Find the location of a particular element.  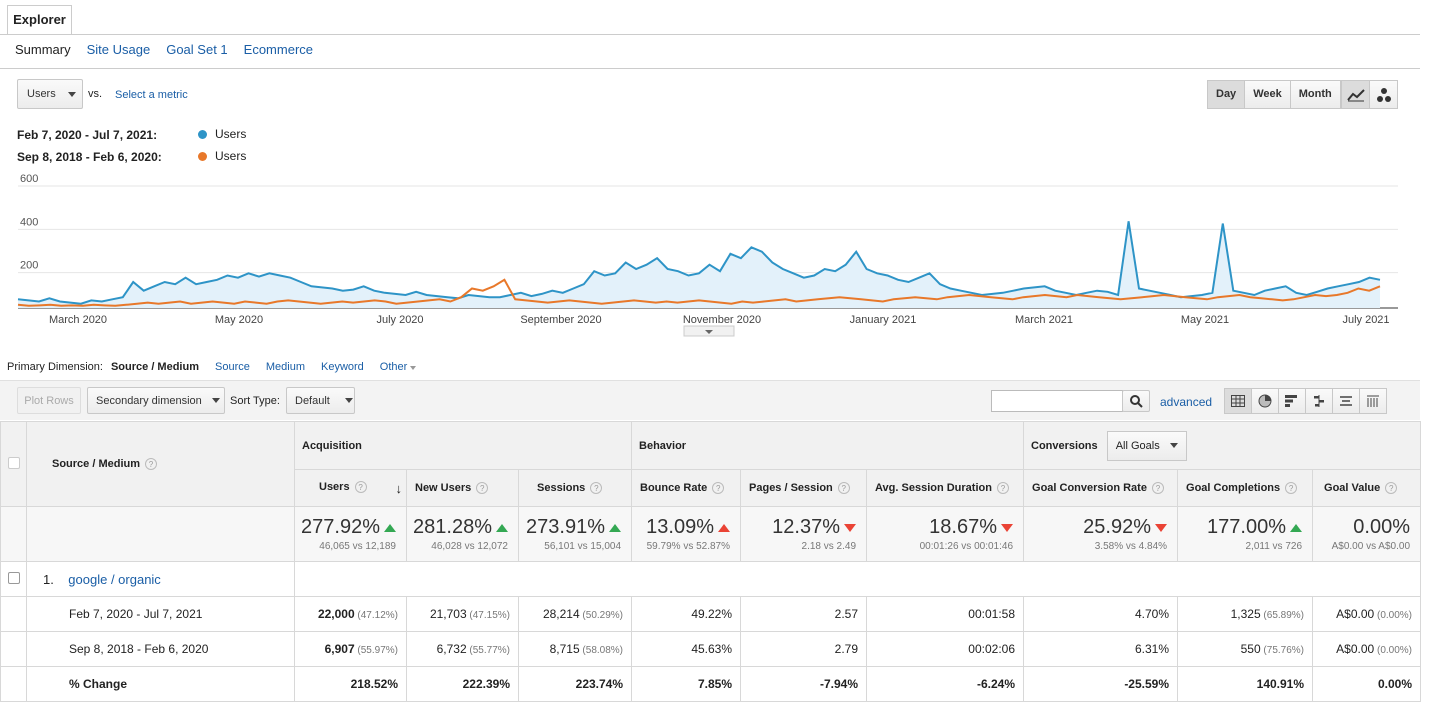

cell-value: A$0.00 is located at coordinates (1355, 614).